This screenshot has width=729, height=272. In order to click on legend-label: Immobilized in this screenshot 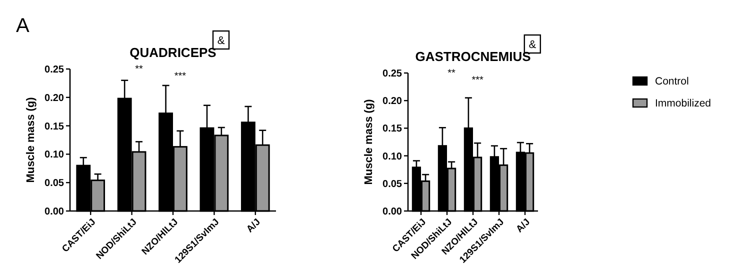, I will do `click(683, 104)`.